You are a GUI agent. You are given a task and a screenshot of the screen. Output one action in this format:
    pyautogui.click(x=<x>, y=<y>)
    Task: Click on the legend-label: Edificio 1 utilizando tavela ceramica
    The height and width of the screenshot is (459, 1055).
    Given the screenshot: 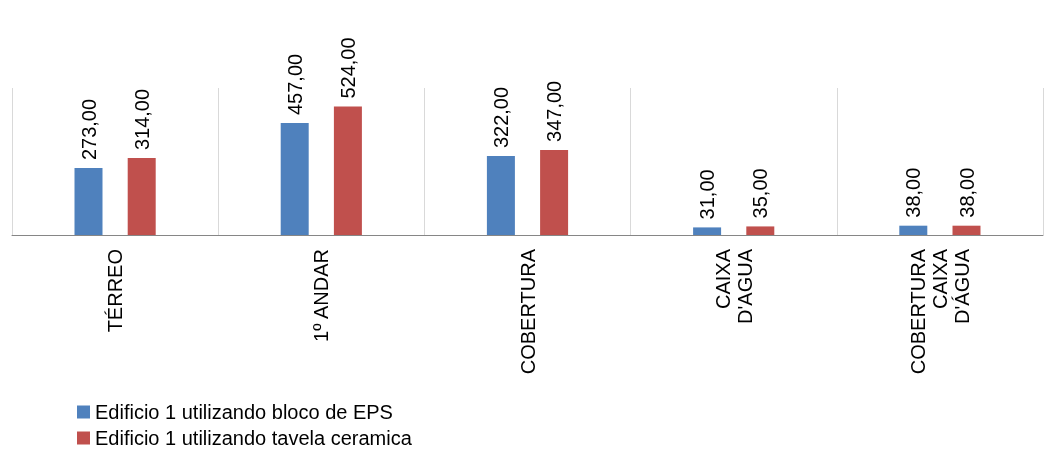 What is the action you would take?
    pyautogui.click(x=254, y=438)
    